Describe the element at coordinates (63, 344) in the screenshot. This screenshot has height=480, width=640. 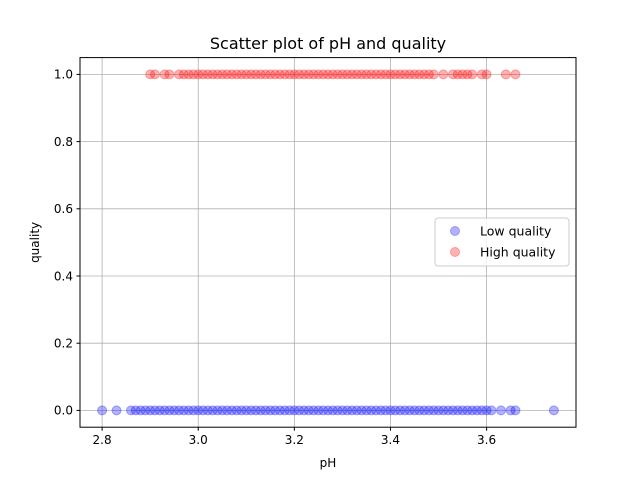
I see `y-tick-label: 0.2` at that location.